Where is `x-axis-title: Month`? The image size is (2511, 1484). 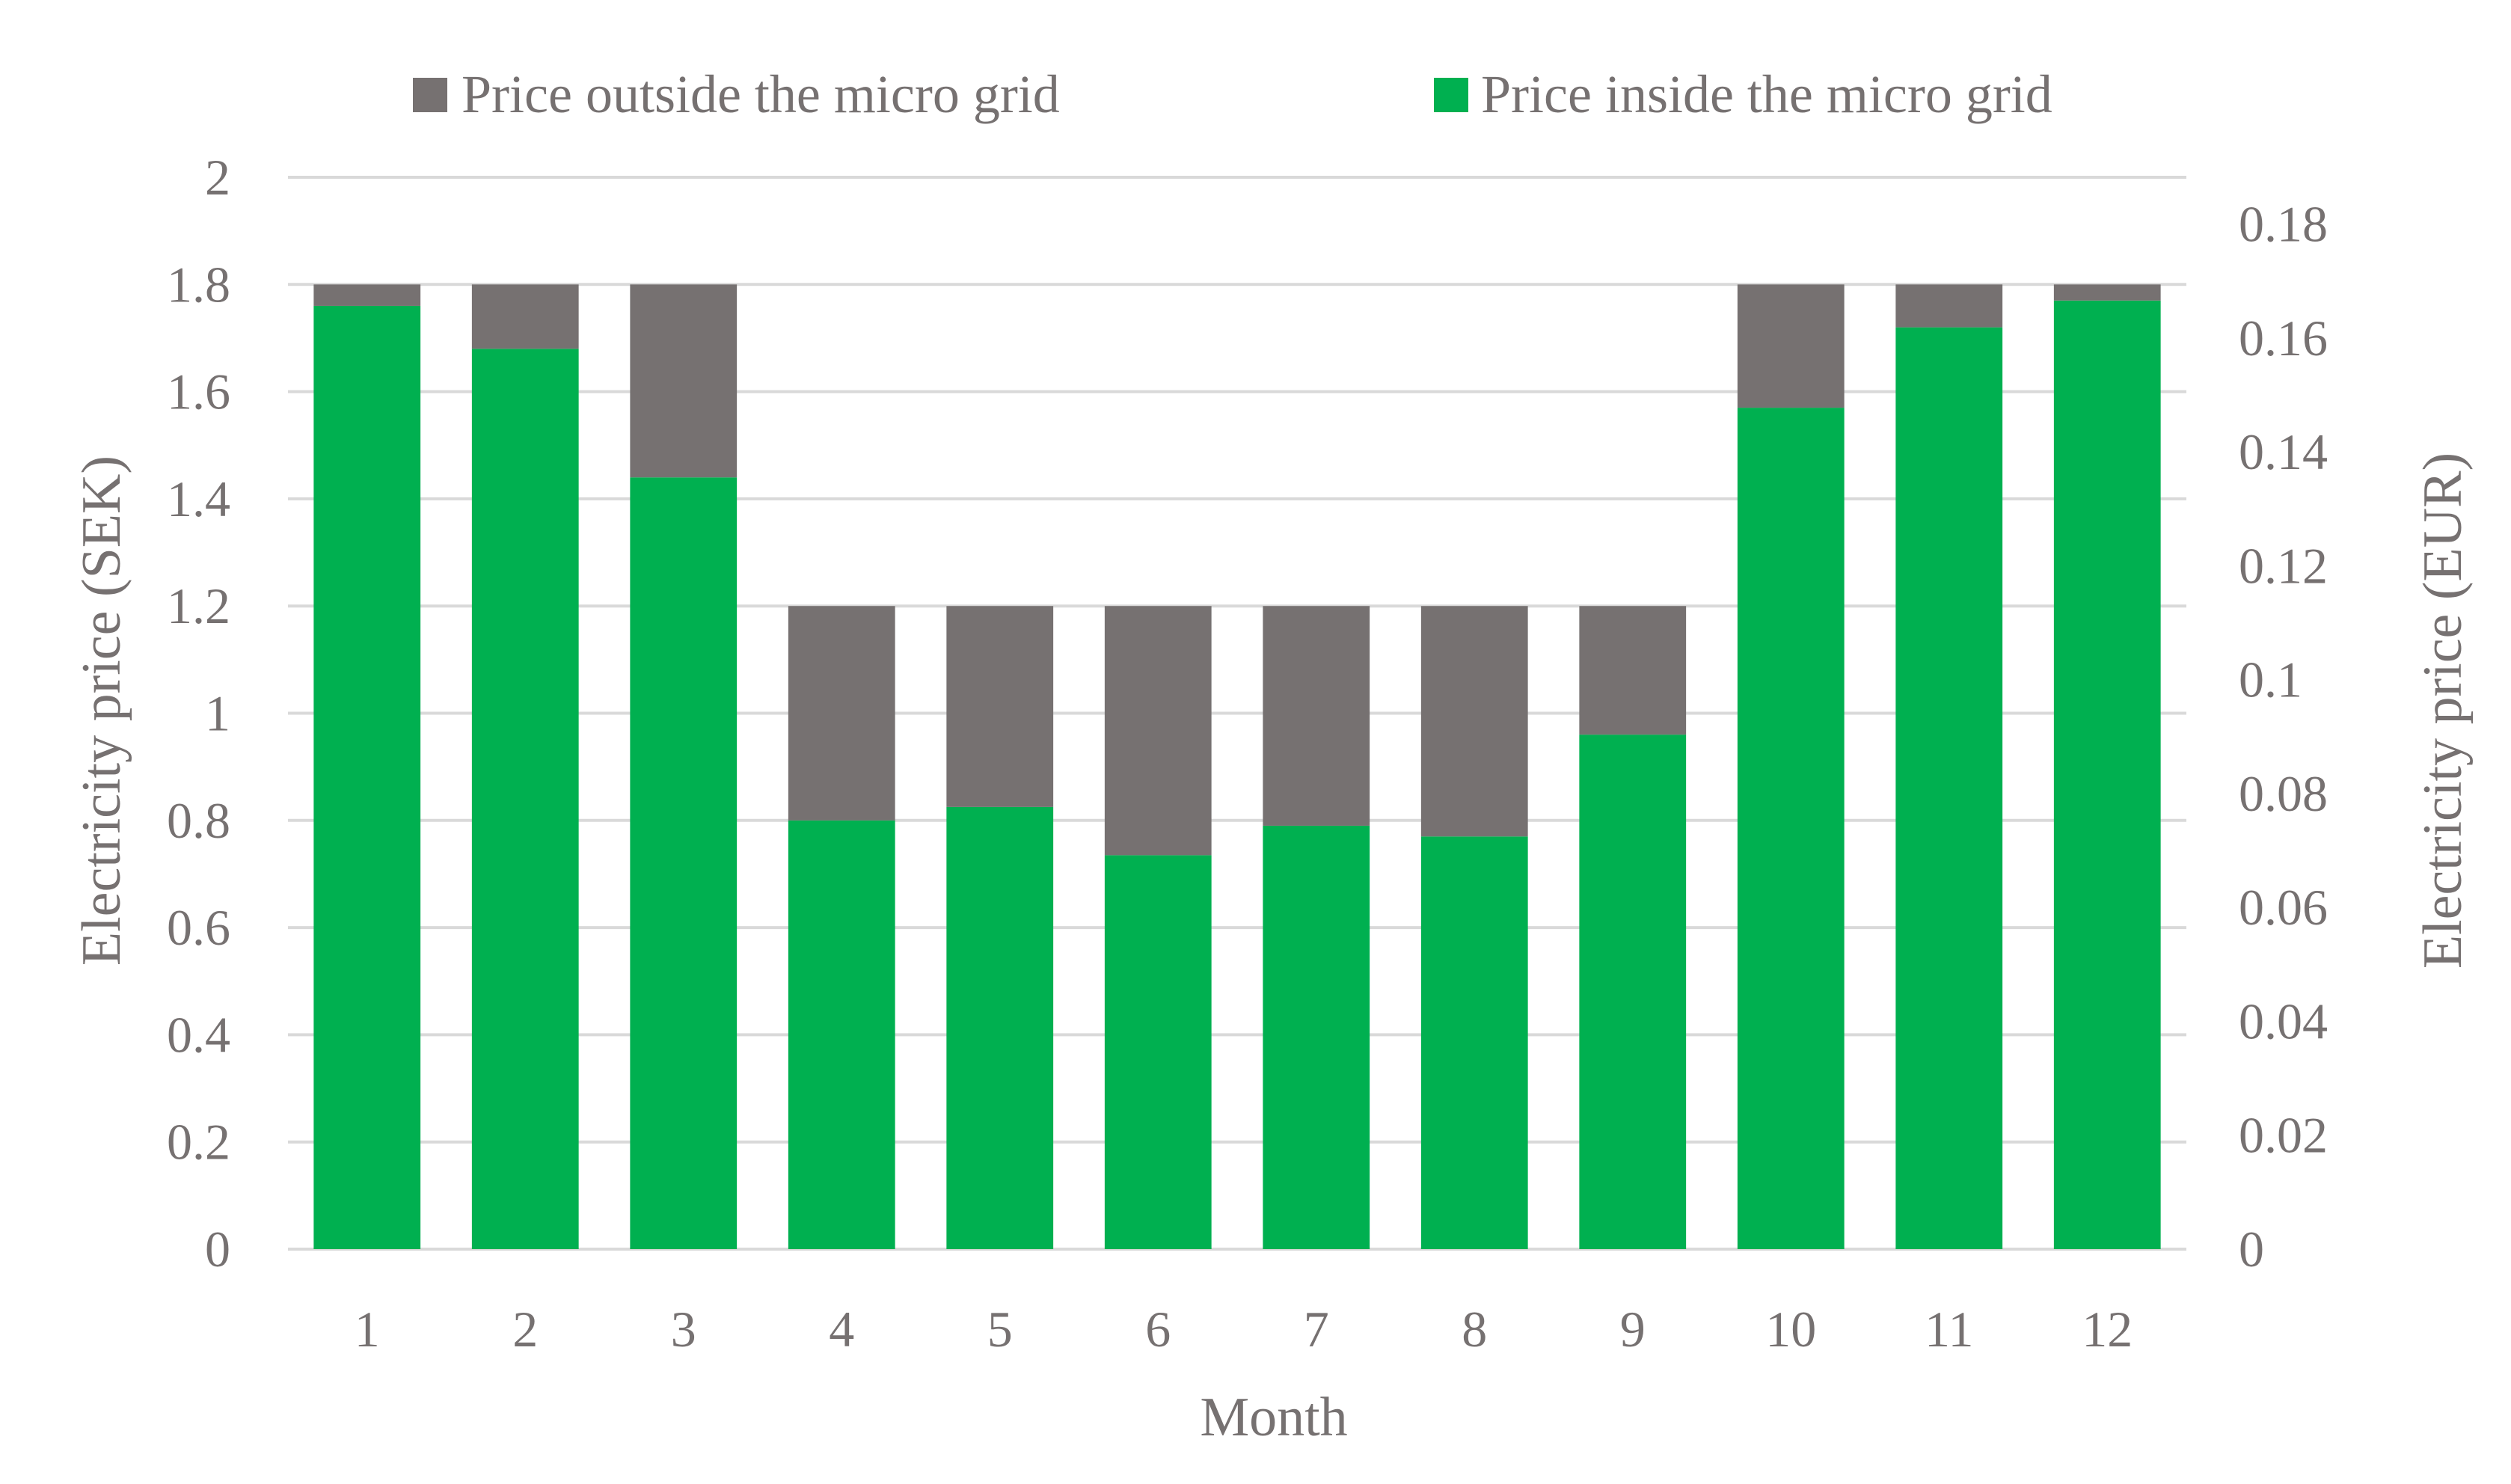
x-axis-title: Month is located at coordinates (1274, 1417).